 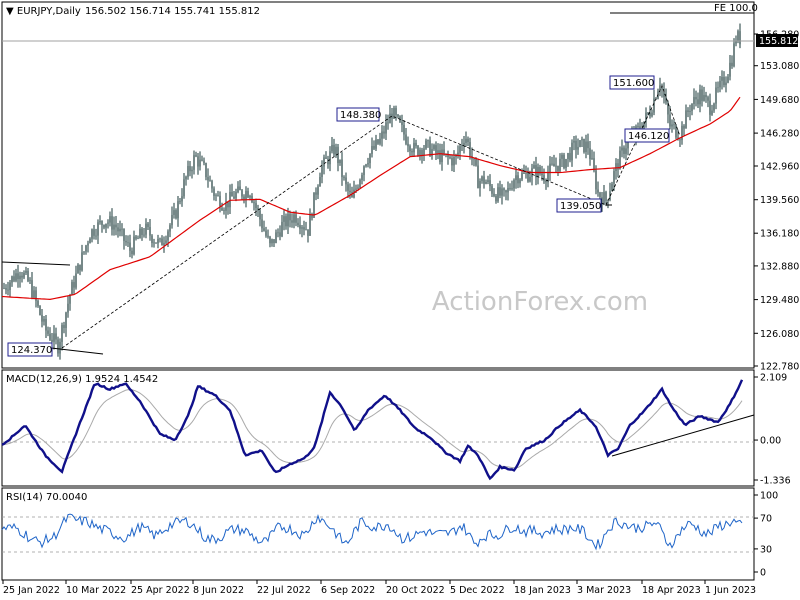 What do you see at coordinates (760, 573) in the screenshot?
I see `rsi-tick: 0` at bounding box center [760, 573].